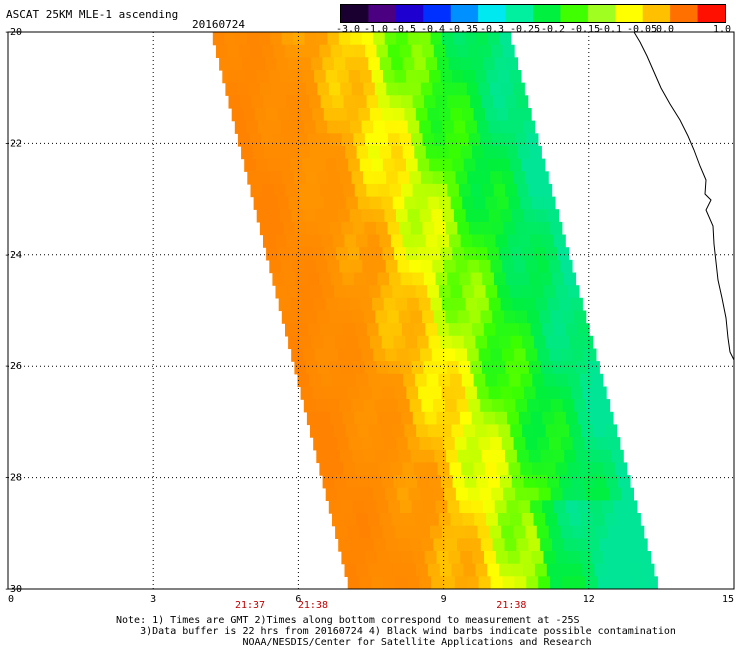  What do you see at coordinates (533, 13) in the screenshot?
I see `colorbar` at bounding box center [533, 13].